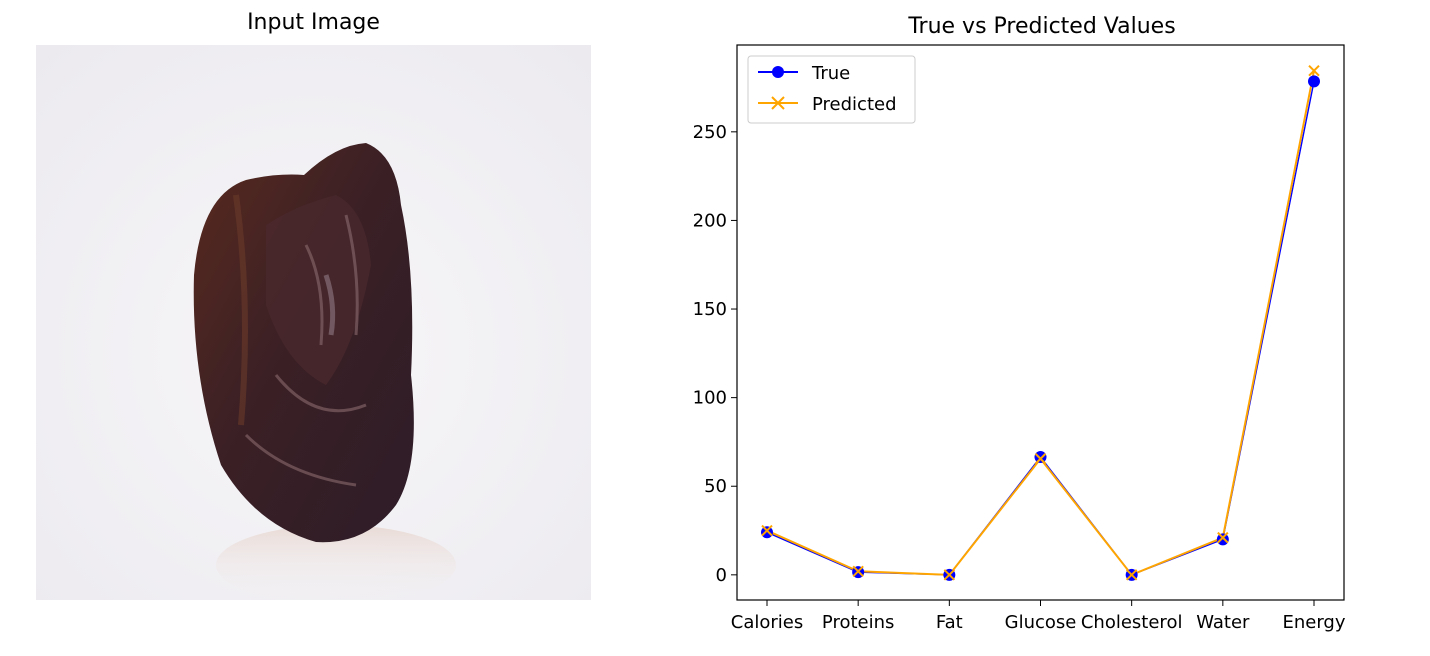 The height and width of the screenshot is (656, 1430). Describe the element at coordinates (778, 103) in the screenshot. I see `legend-predicted-marker` at that location.